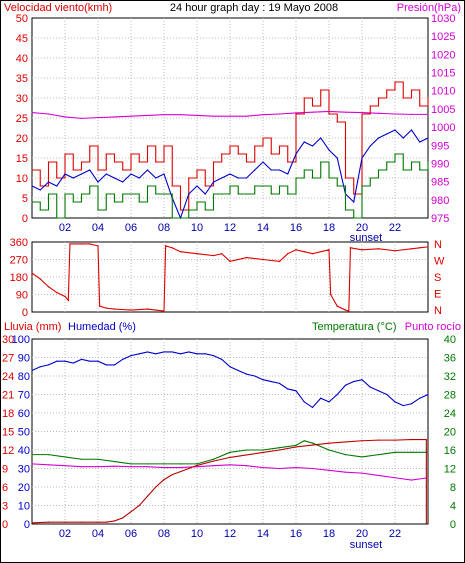 This screenshot has height=563, width=465. I want to click on climate-chart-x-tick: 18, so click(329, 534).